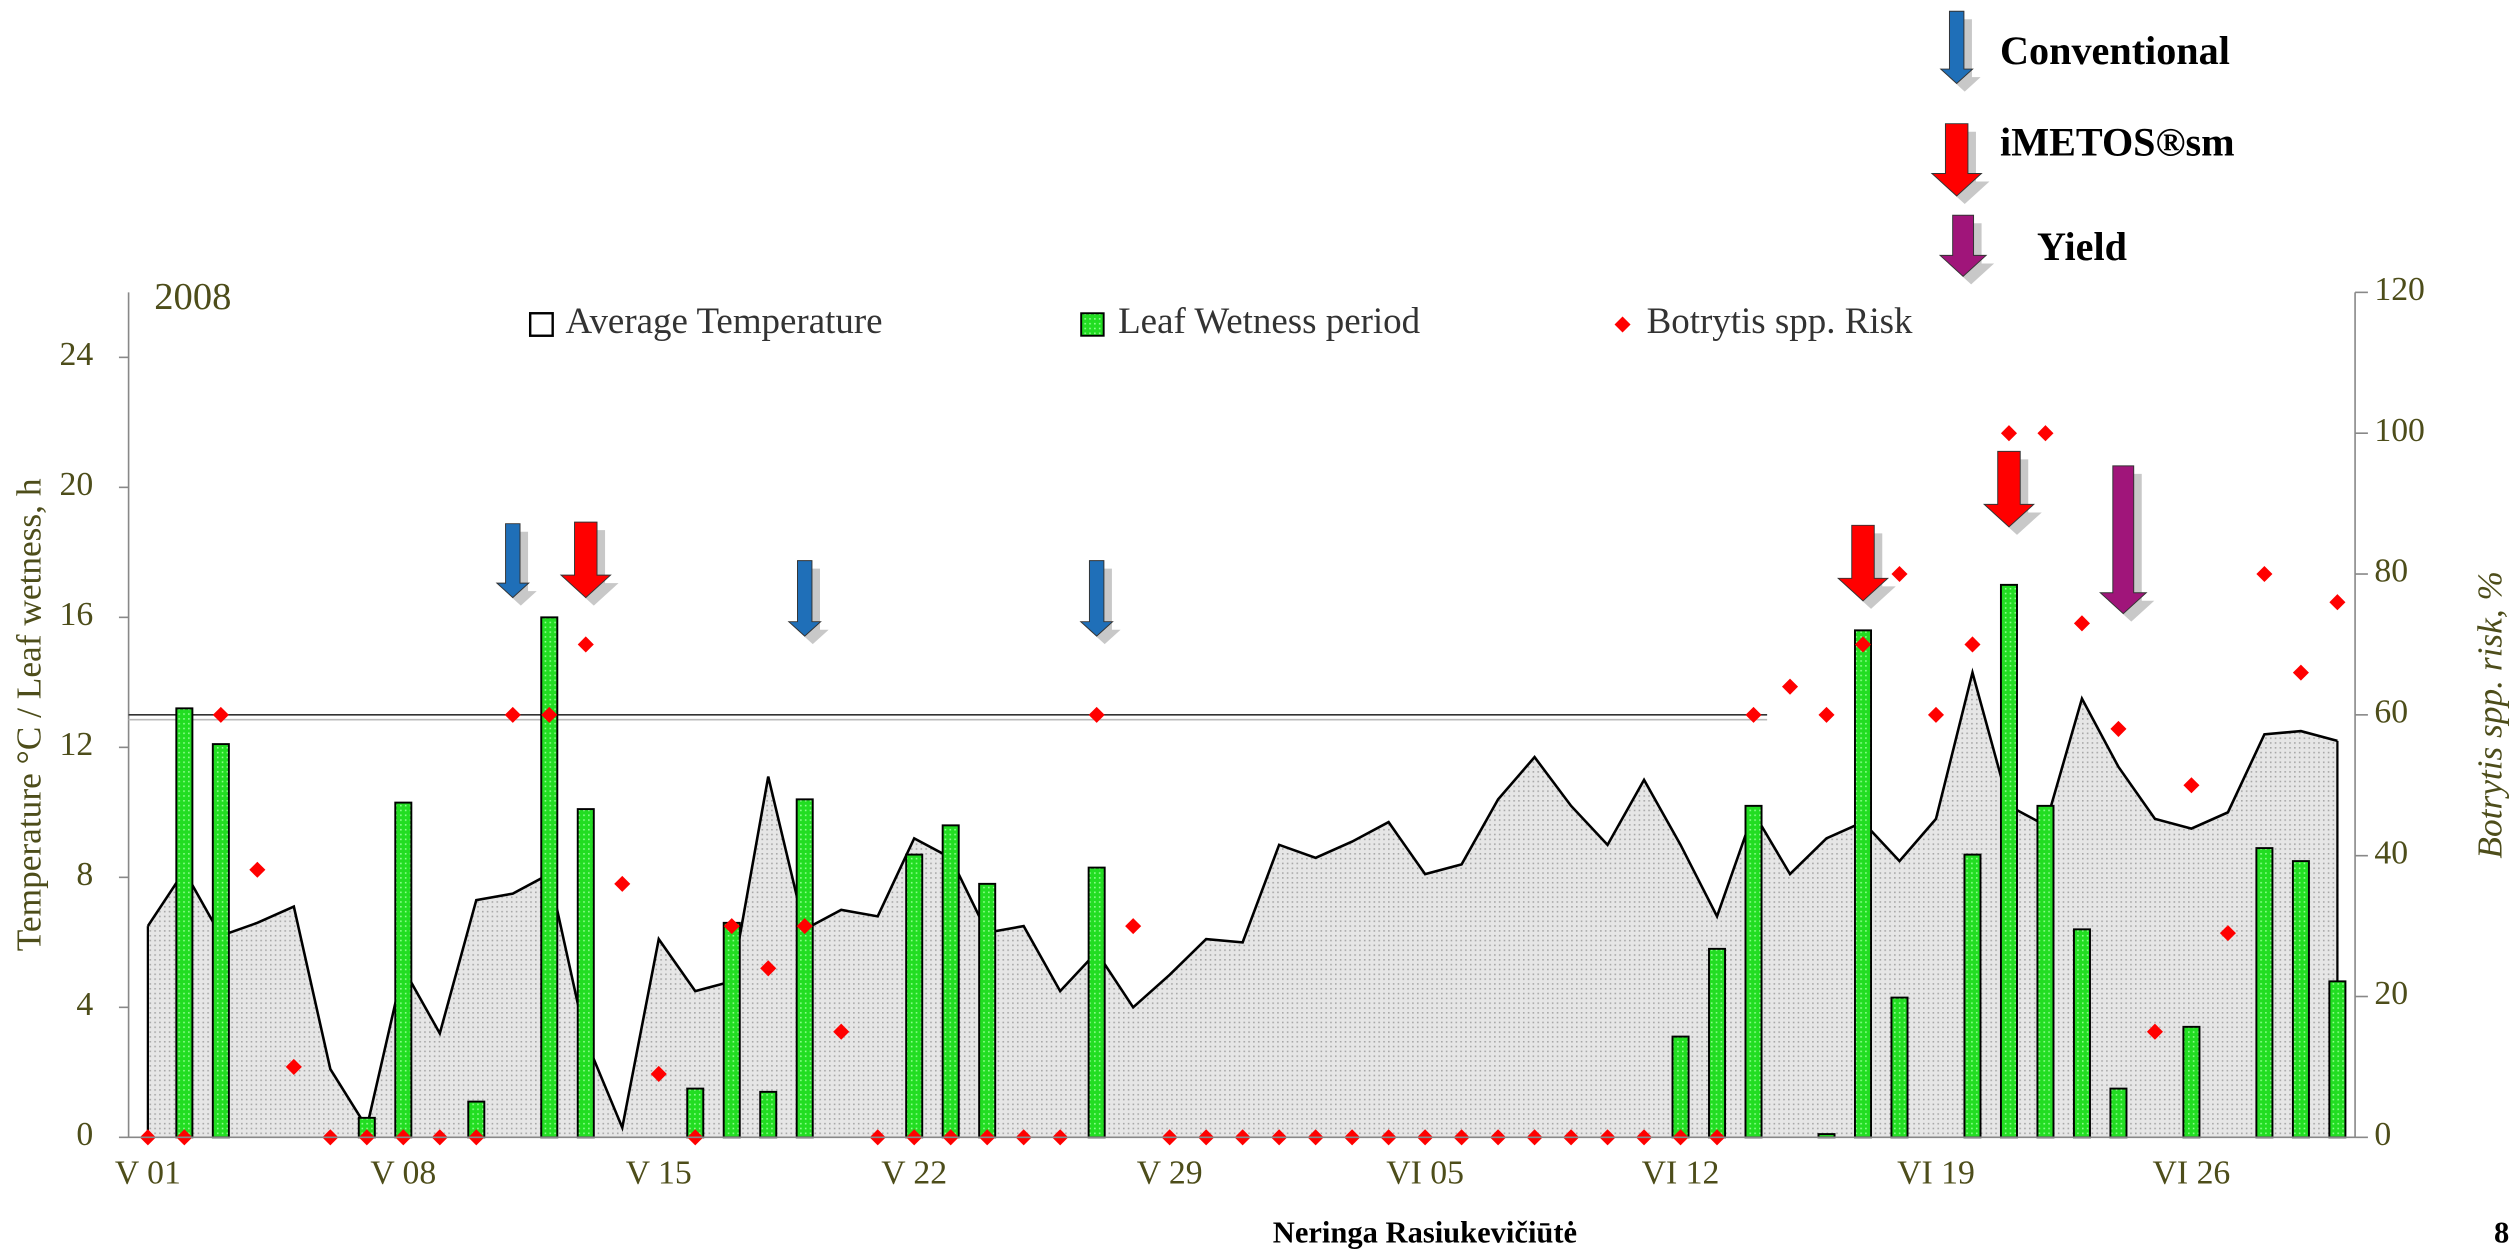  I want to click on y2-tick-label: 40, so click(2391, 852).